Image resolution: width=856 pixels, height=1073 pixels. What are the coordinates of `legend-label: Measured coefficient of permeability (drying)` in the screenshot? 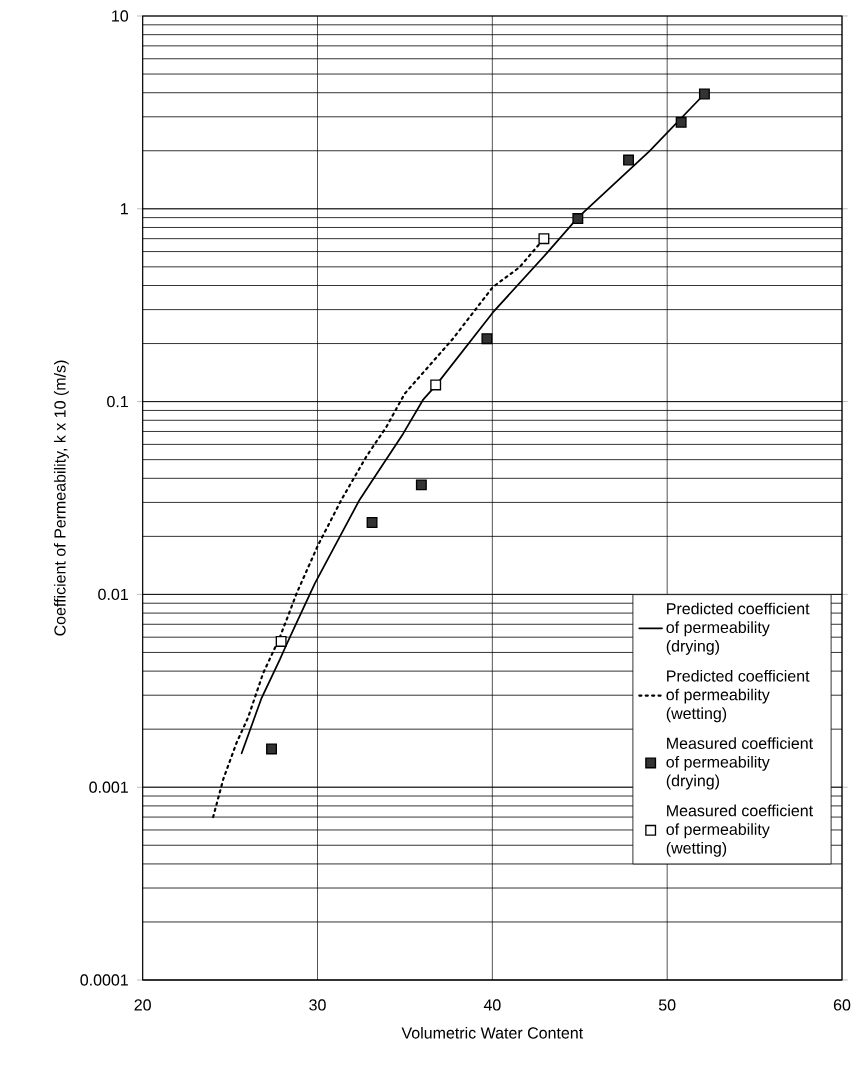 It's located at (739, 763).